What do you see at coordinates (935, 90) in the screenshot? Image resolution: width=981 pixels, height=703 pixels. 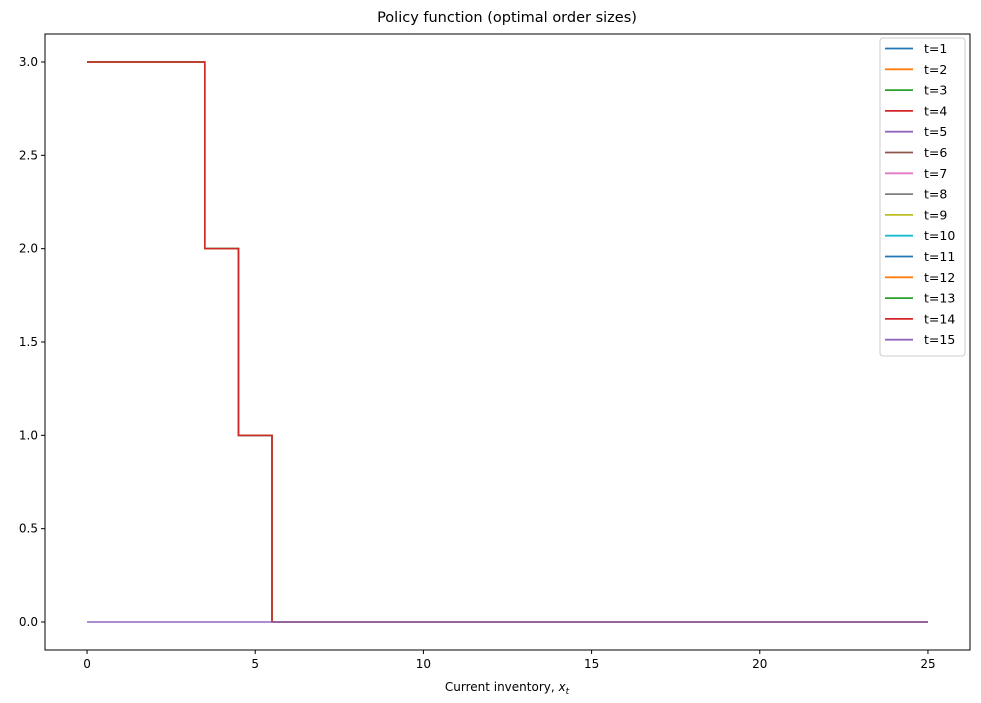 I see `legend-label: t=3` at bounding box center [935, 90].